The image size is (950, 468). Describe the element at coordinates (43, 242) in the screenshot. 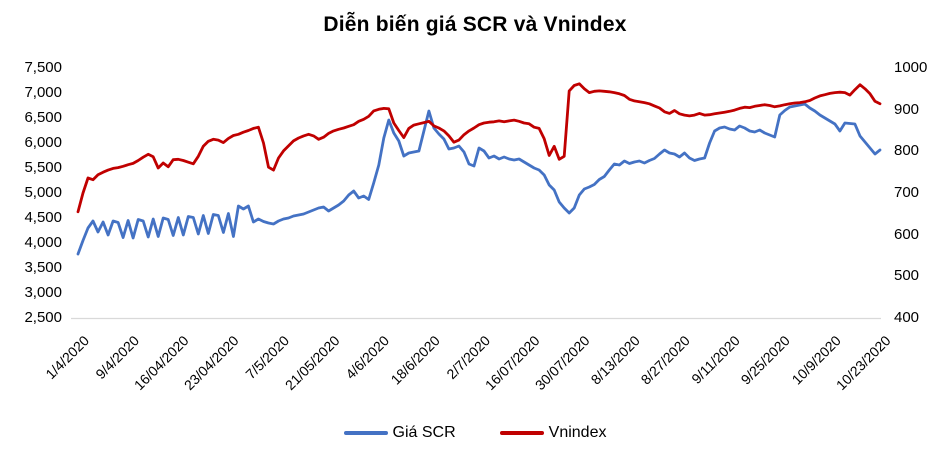

I see `left-axis-tick-label: 4,000` at that location.